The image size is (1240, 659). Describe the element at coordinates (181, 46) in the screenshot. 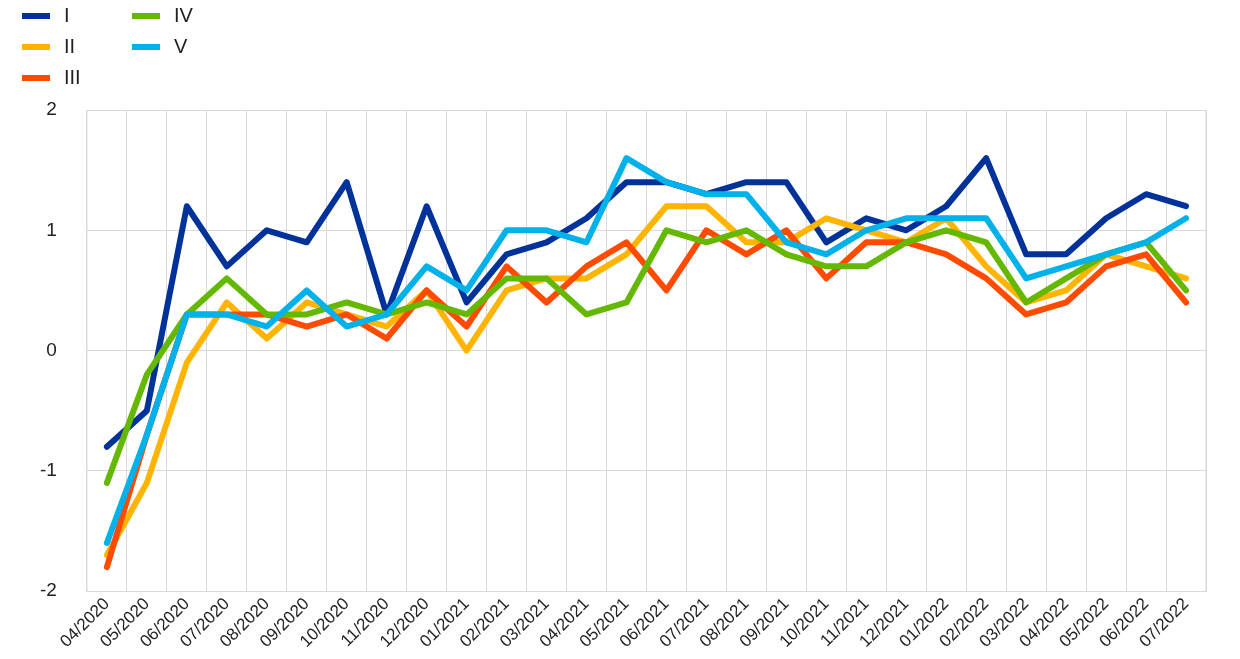

I see `legend-label: V` at that location.